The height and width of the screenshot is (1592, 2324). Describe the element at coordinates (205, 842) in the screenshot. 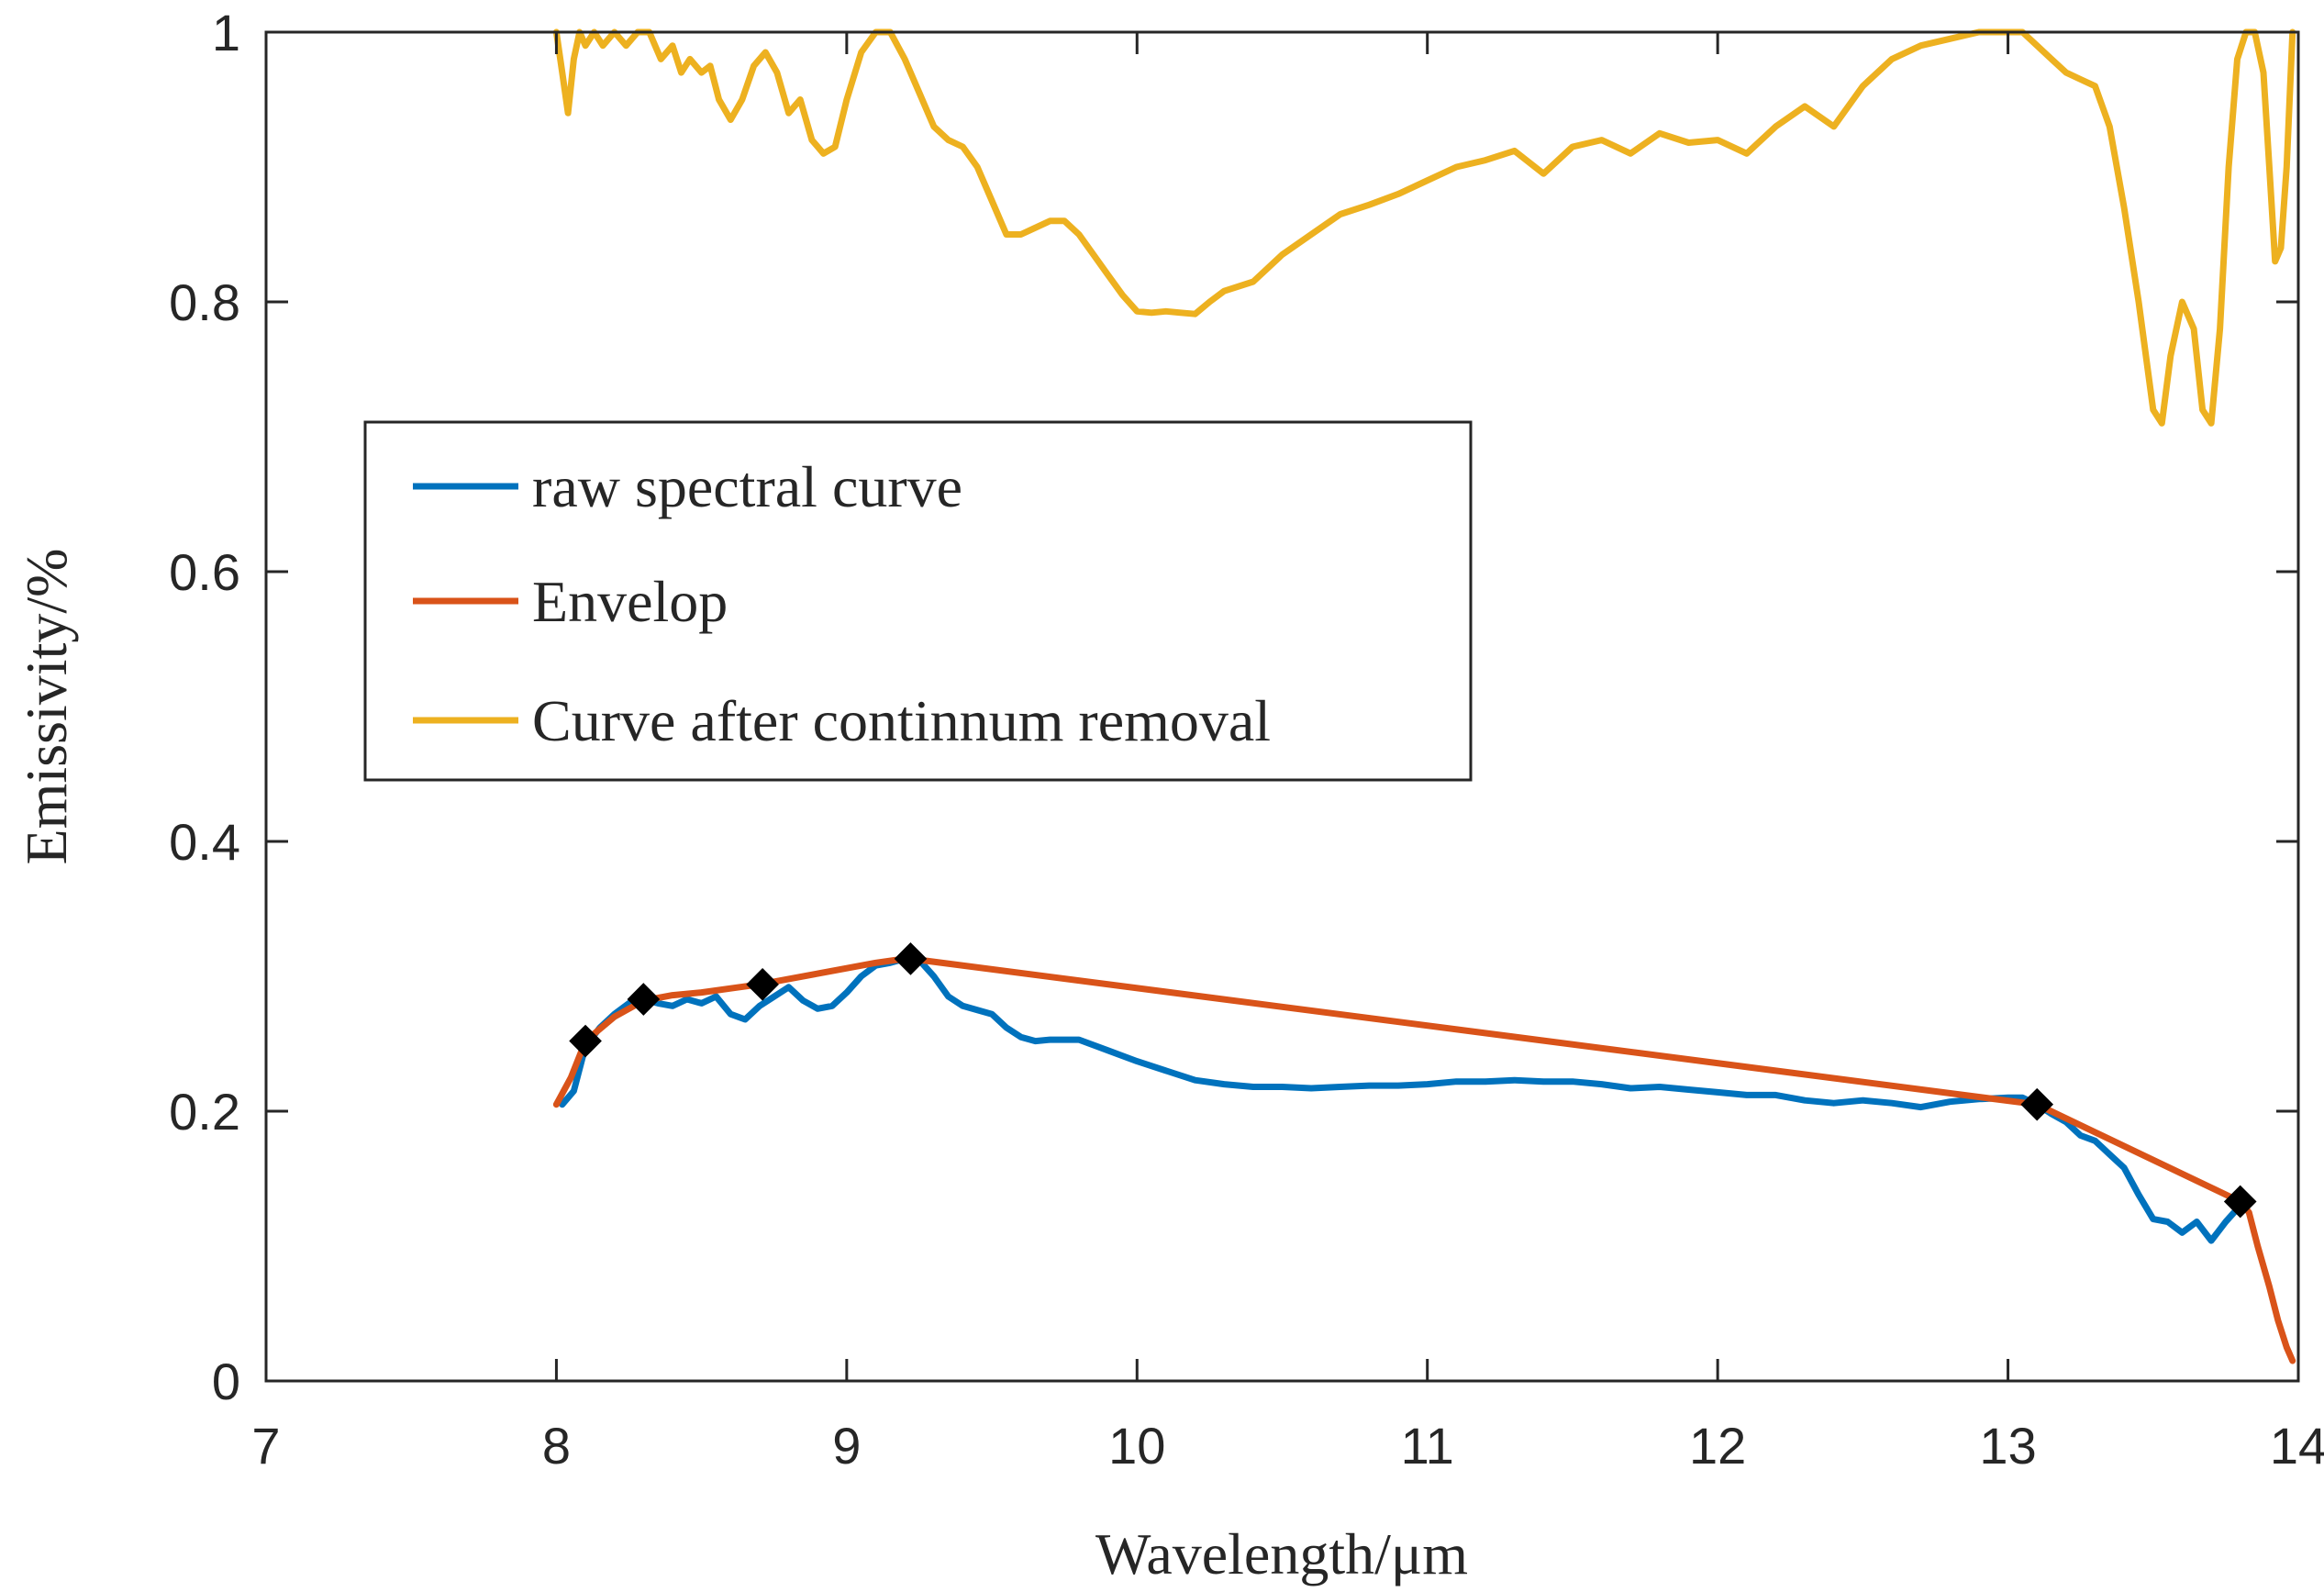

I see `y-tick-label: 0.4` at that location.